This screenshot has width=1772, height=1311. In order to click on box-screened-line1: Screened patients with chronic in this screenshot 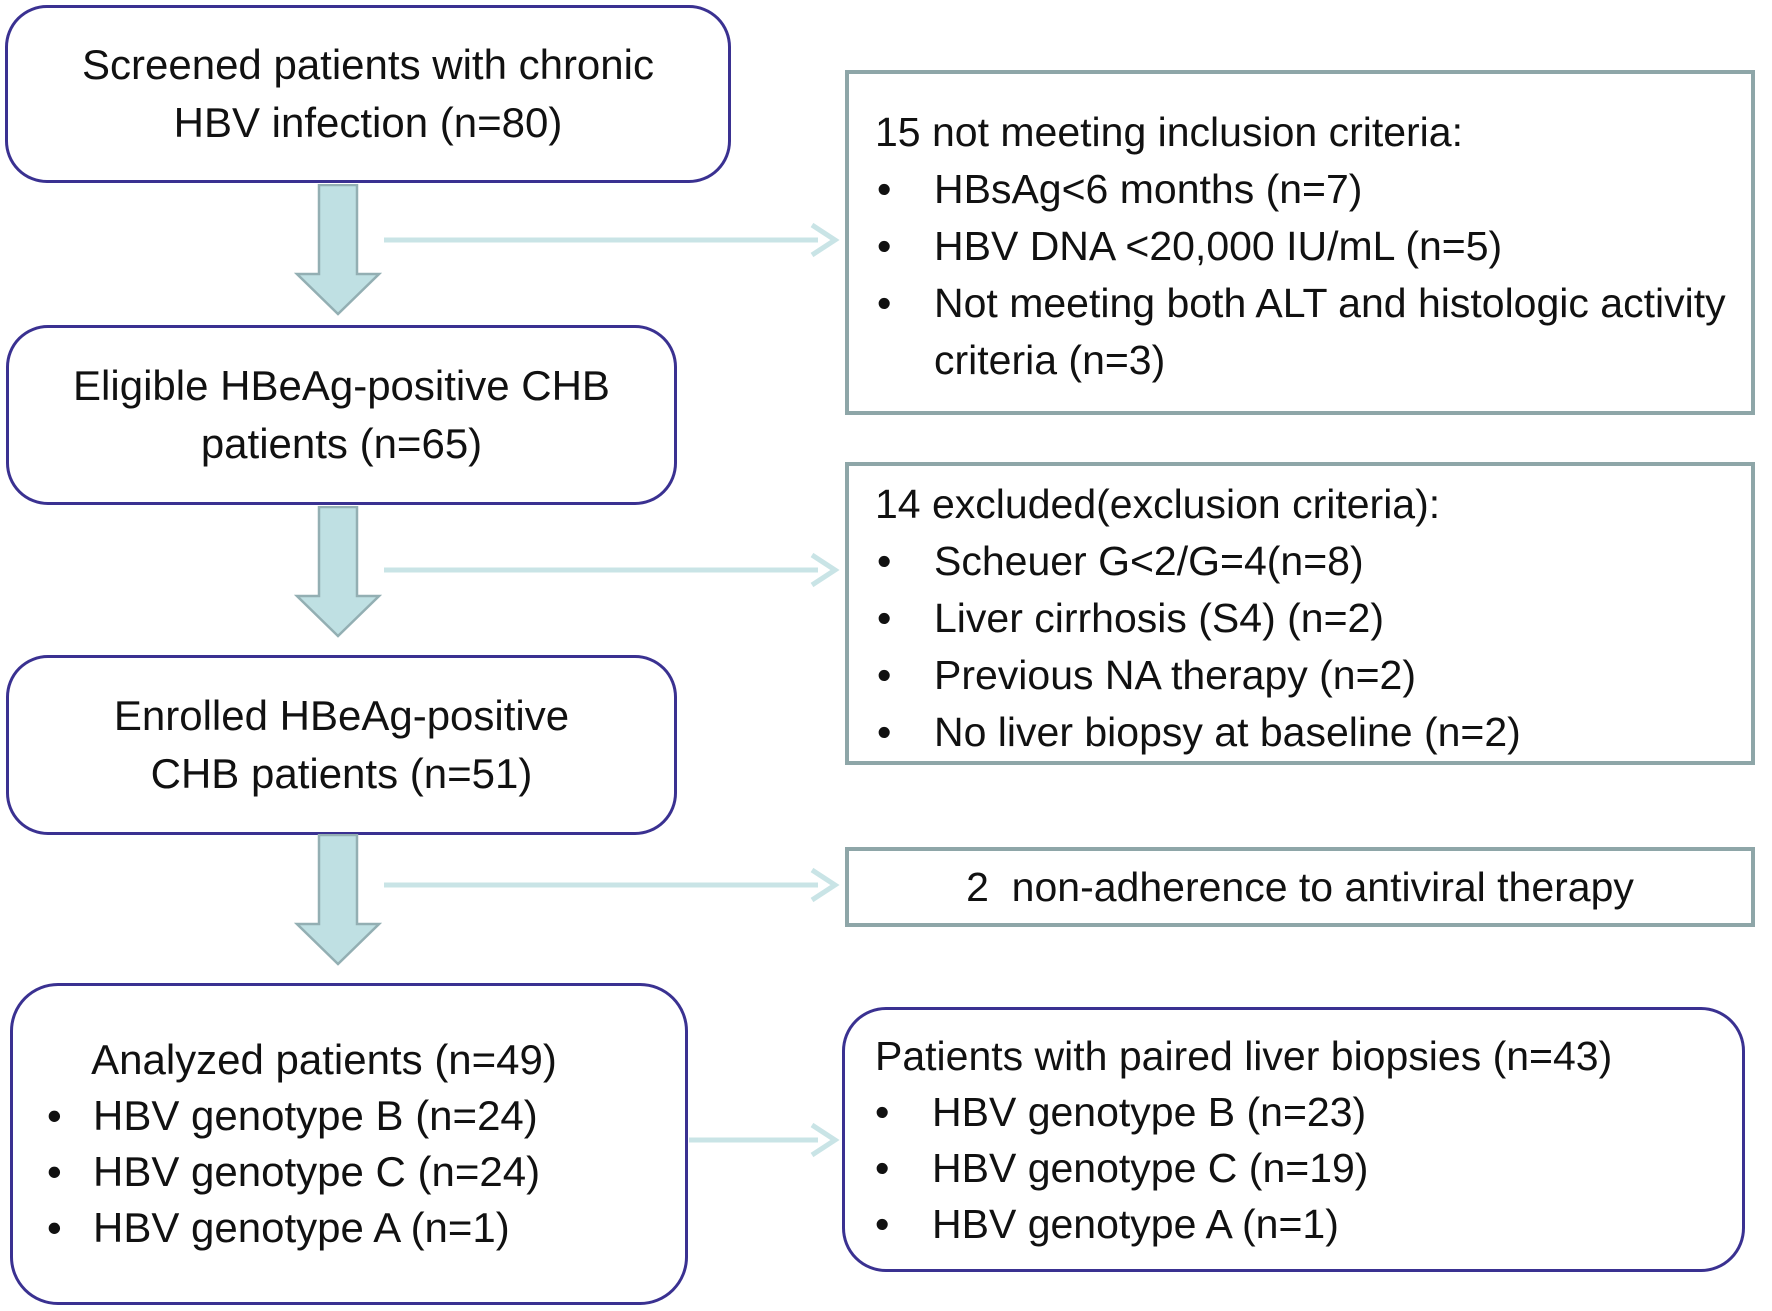, I will do `click(368, 64)`.